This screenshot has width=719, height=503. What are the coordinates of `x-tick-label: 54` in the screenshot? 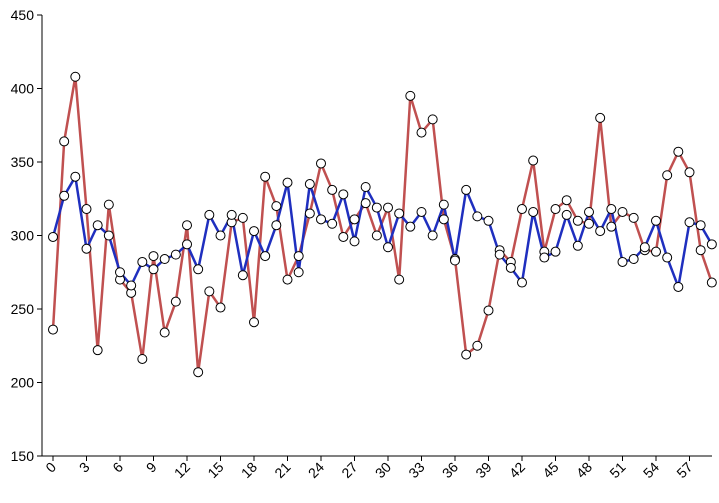 It's located at (651, 470).